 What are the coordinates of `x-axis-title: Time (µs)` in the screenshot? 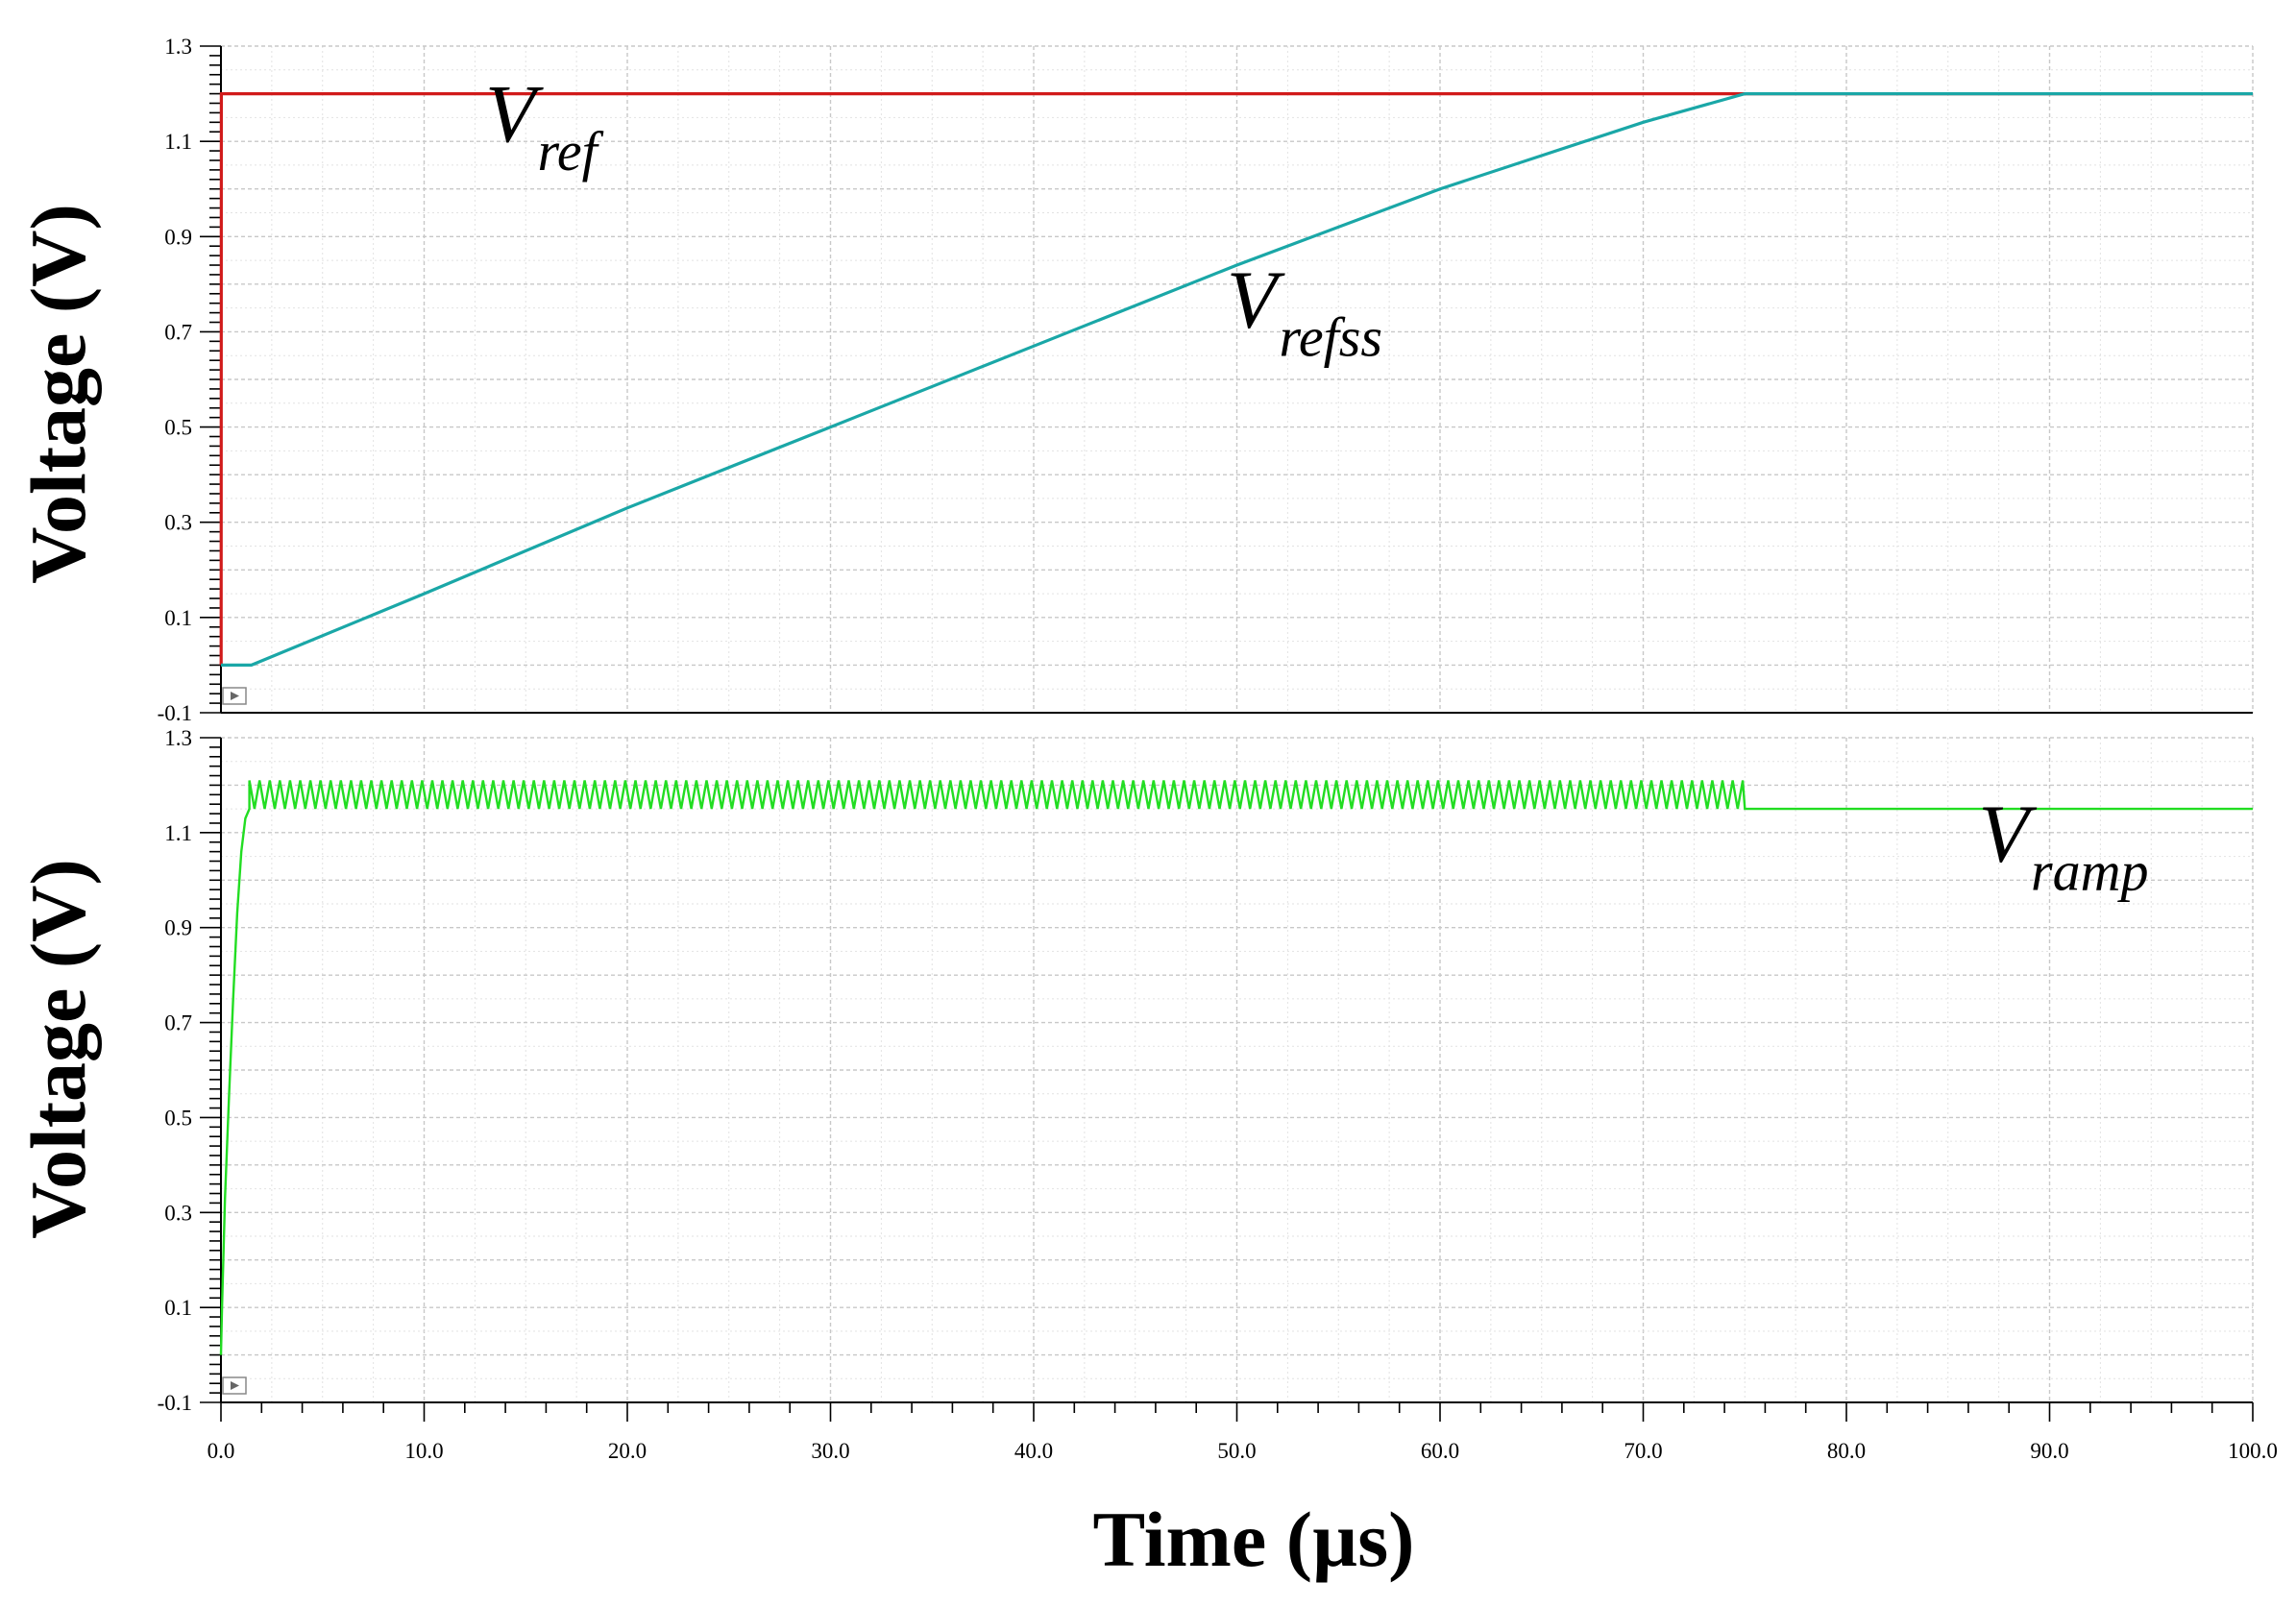 It's located at (1254, 1539).